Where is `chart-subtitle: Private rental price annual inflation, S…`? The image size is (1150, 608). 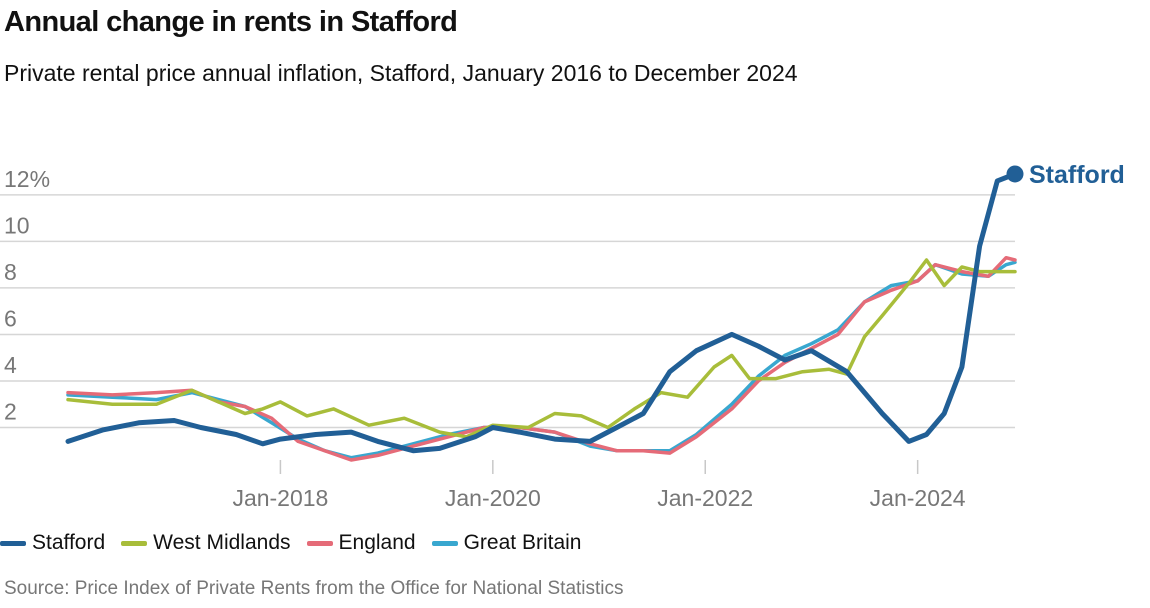
chart-subtitle: Private rental price annual inflation, S… is located at coordinates (401, 73).